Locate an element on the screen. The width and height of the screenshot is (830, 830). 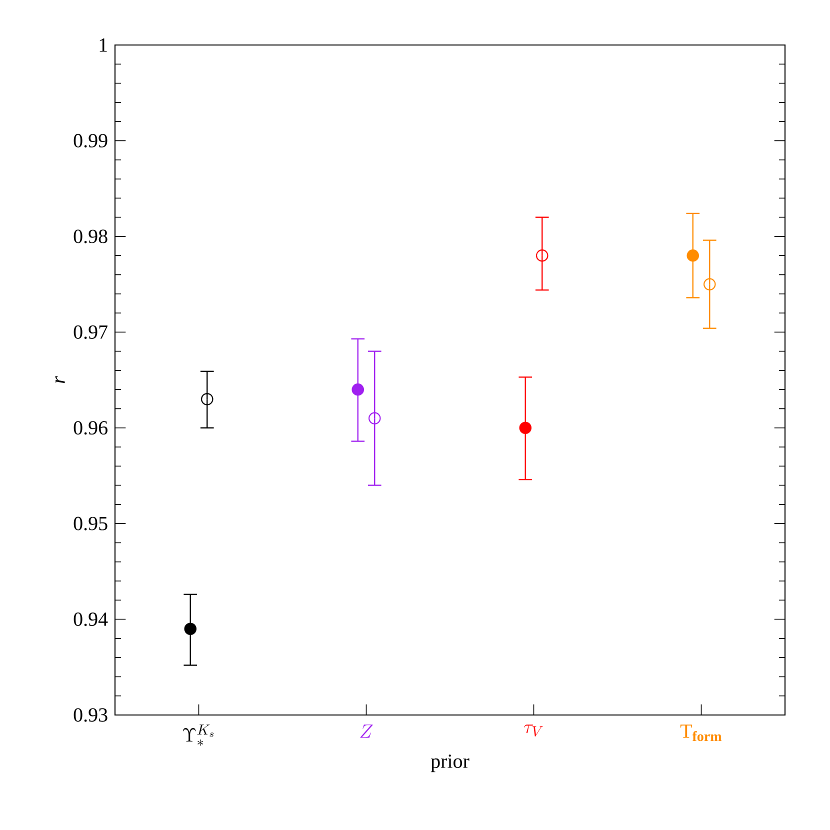
x-tick-label: $\Upsilon_{*}^{K_s}$ is located at coordinates (198, 735).